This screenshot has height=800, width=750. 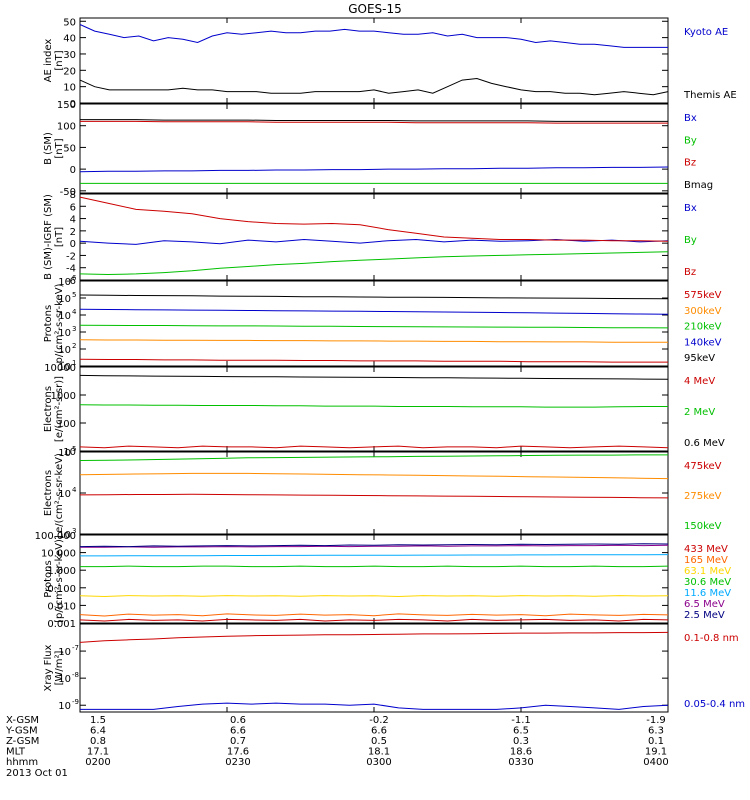 What do you see at coordinates (699, 358) in the screenshot?
I see `legend-entry: 95keV` at bounding box center [699, 358].